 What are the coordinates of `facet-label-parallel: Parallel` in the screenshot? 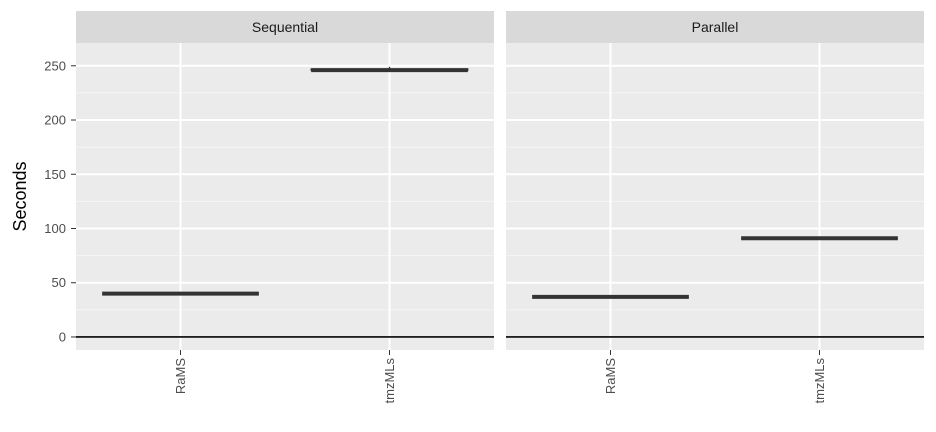 It's located at (715, 27).